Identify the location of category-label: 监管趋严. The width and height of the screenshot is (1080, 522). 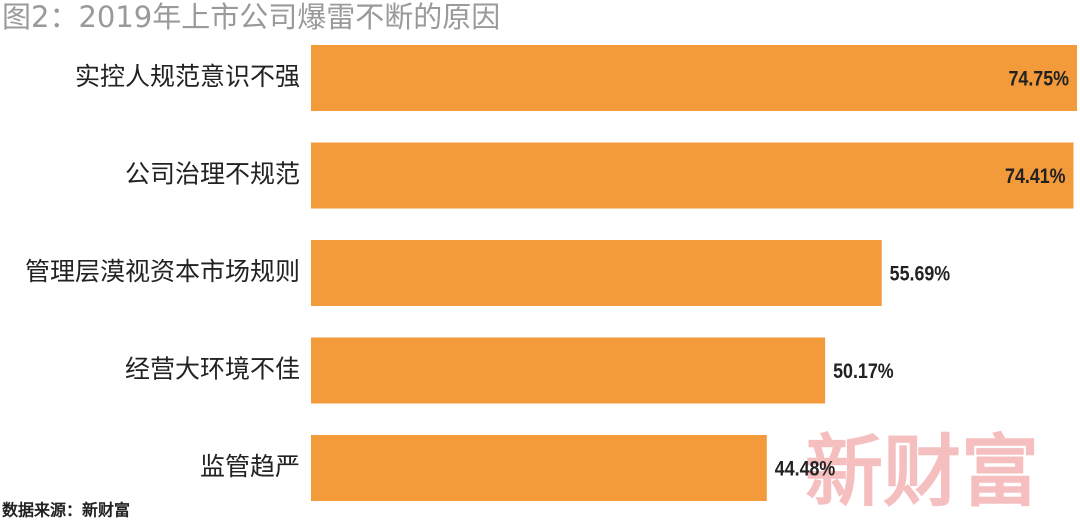
(250, 466).